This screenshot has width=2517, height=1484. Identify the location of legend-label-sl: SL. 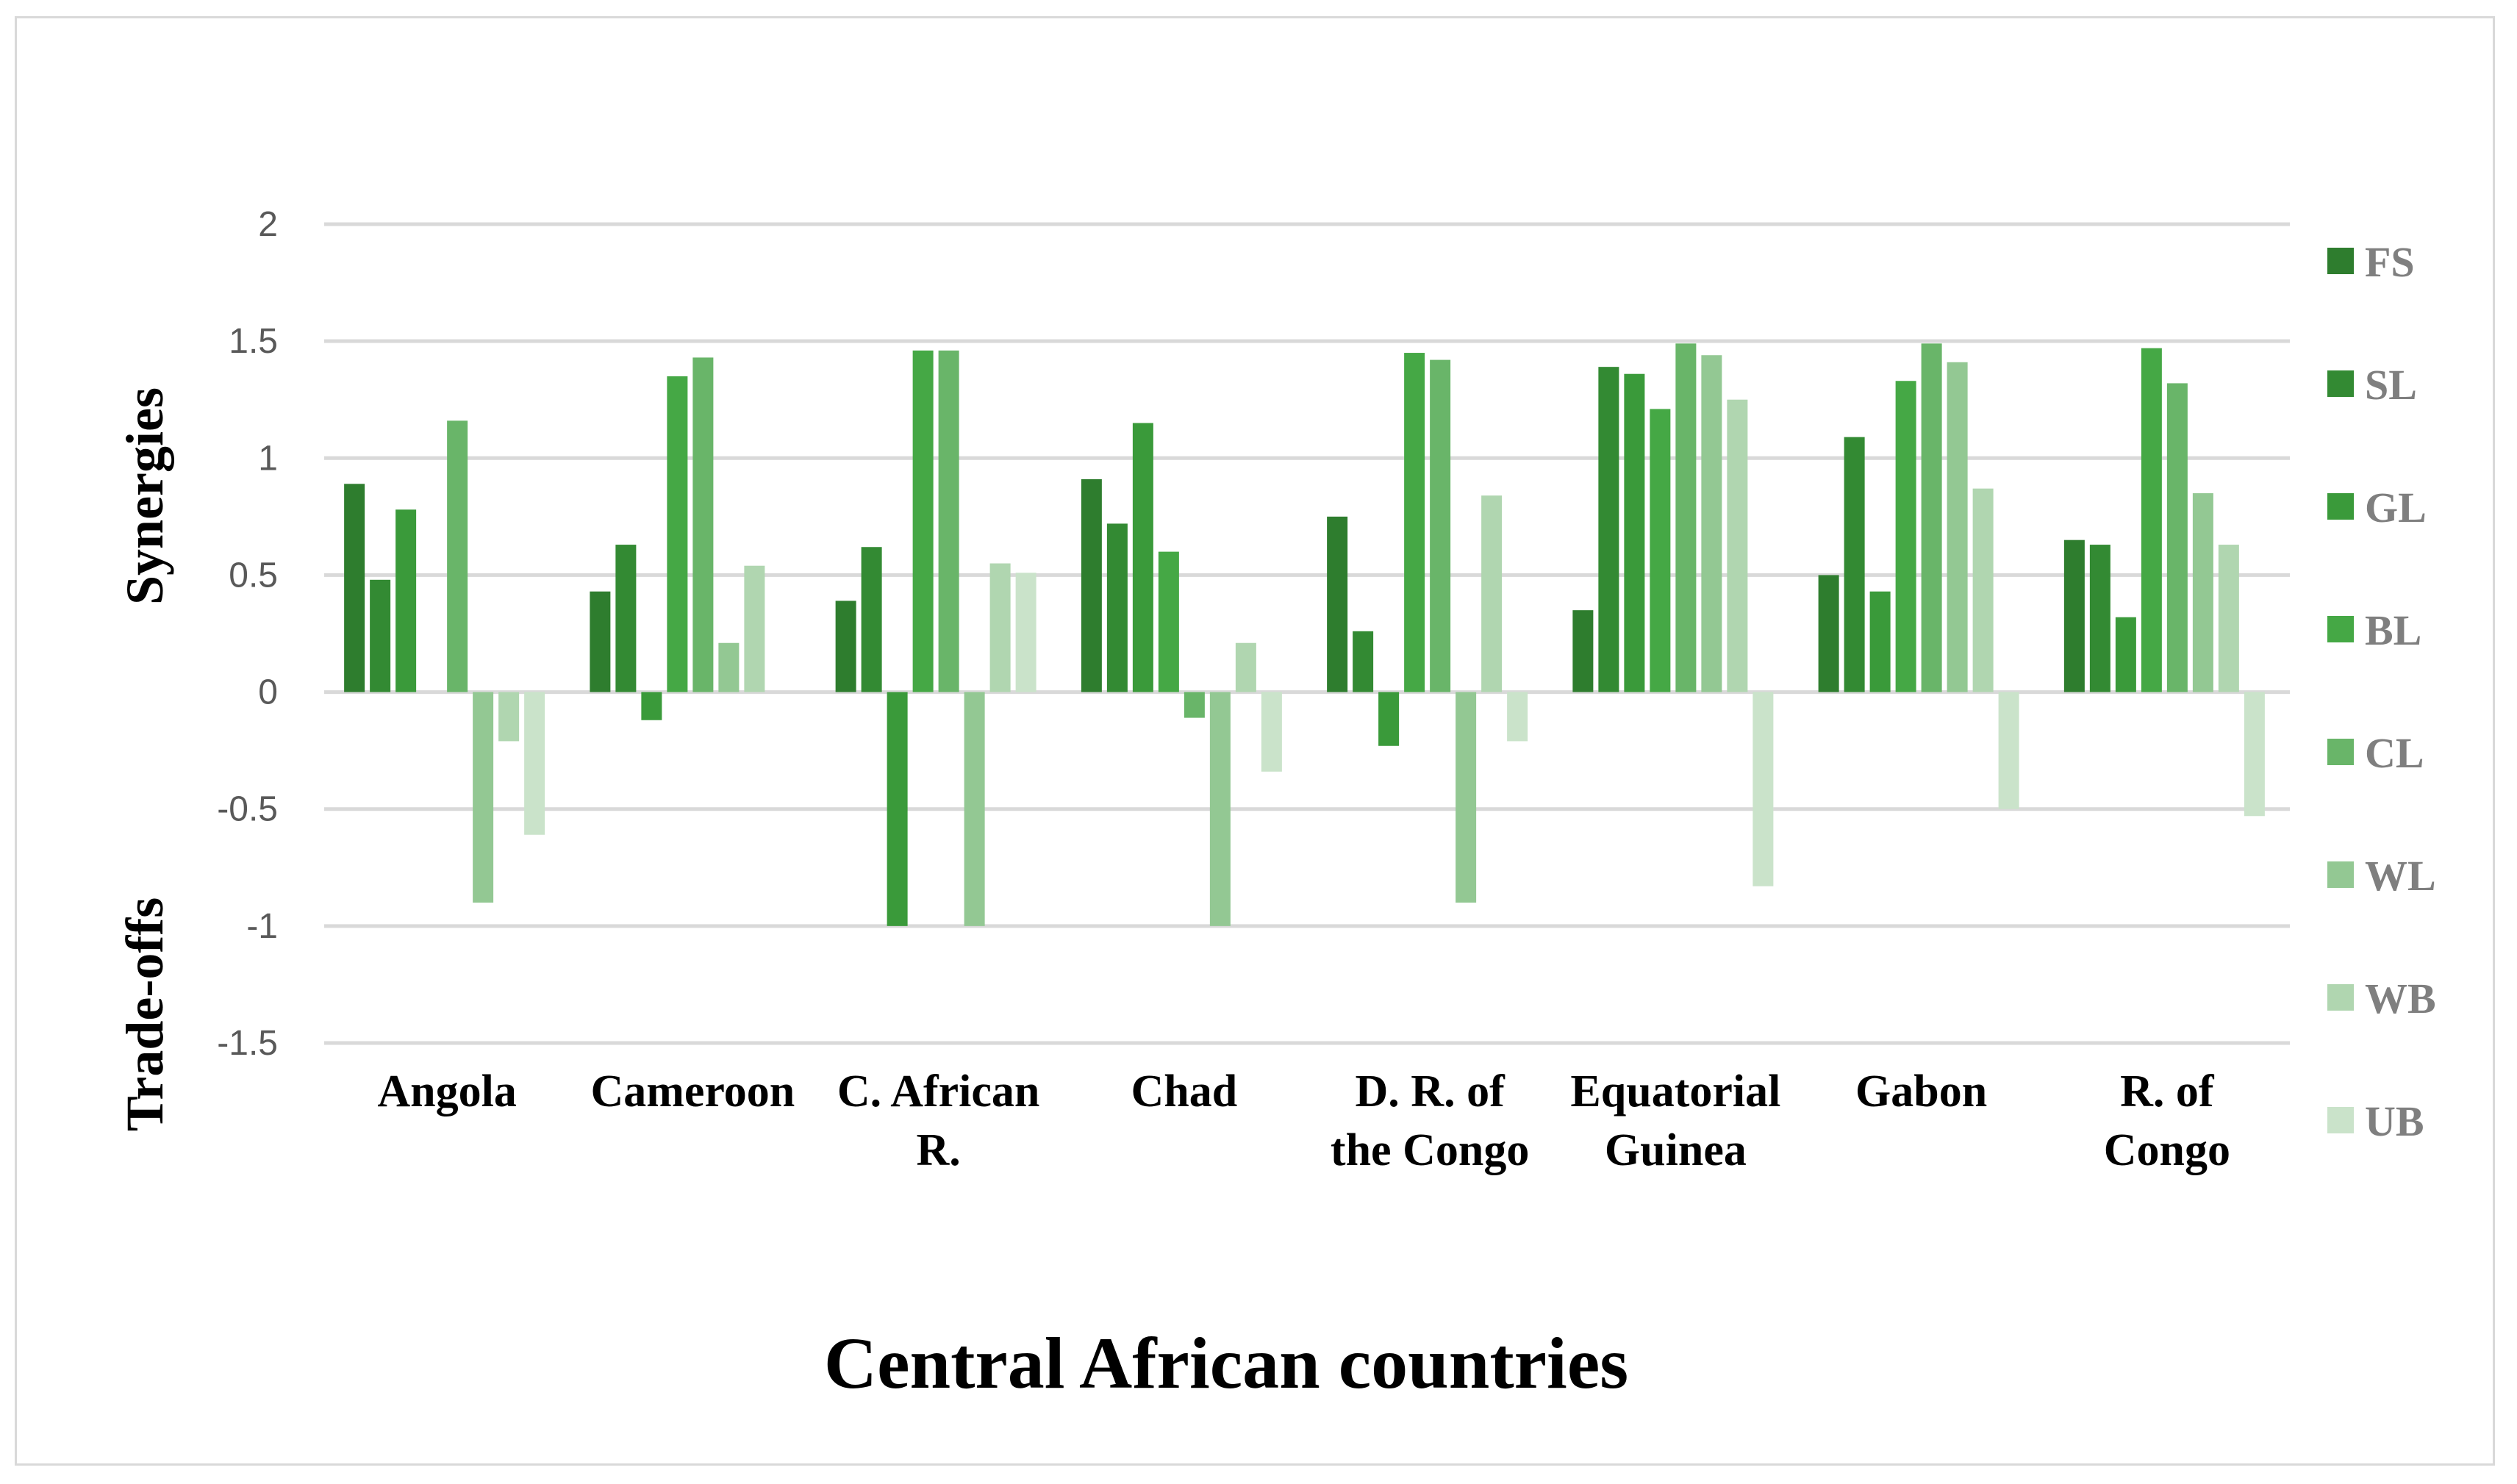
(2391, 385).